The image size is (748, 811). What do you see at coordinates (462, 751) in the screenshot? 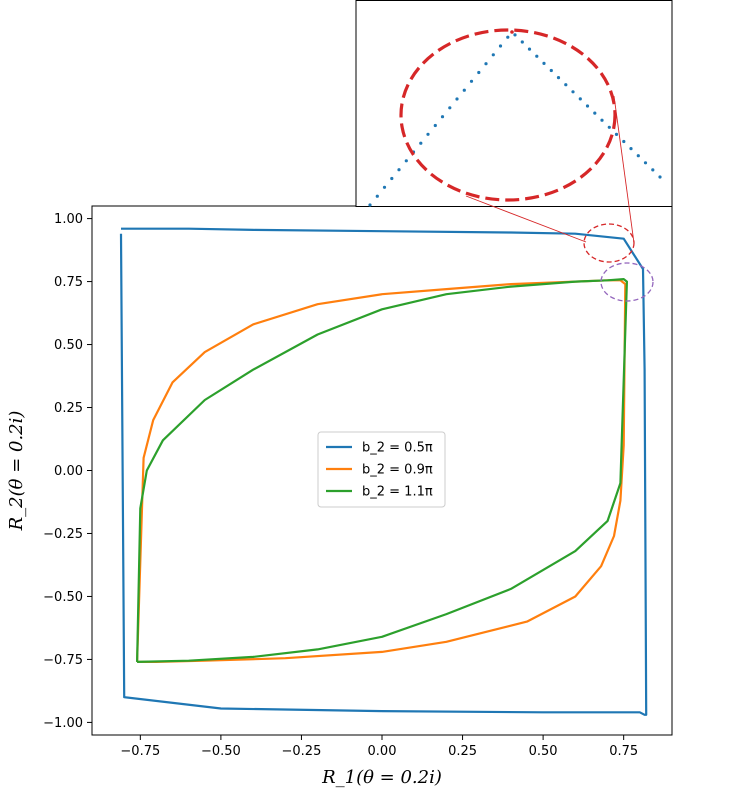
I see `x-tick-label: 0.25` at bounding box center [462, 751].